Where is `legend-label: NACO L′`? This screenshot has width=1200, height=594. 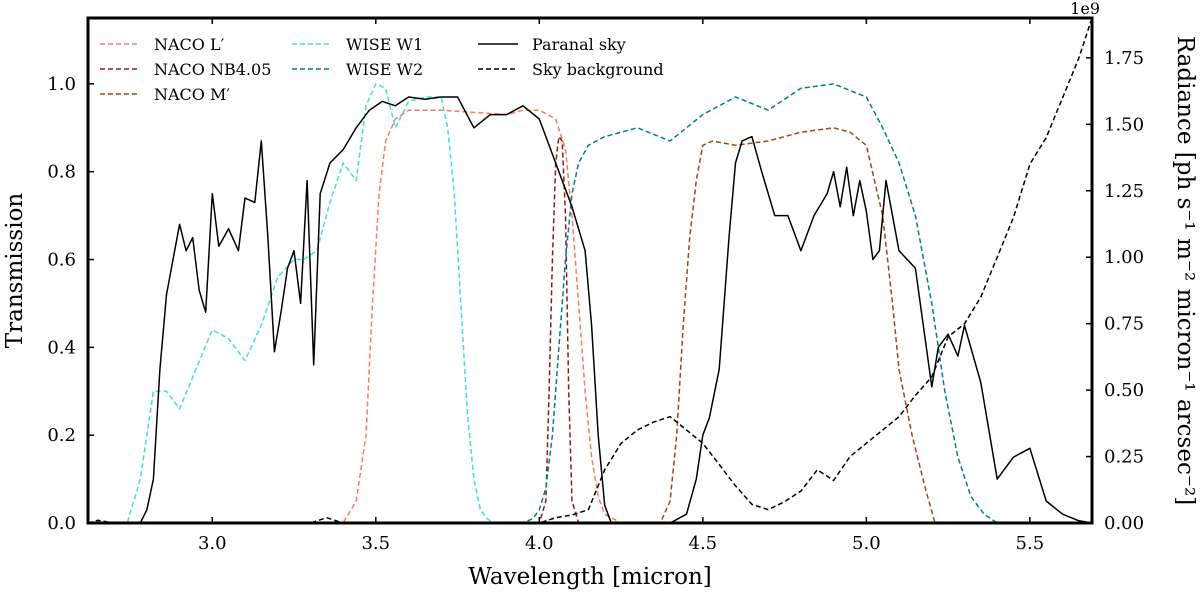 legend-label: NACO L′ is located at coordinates (189, 44).